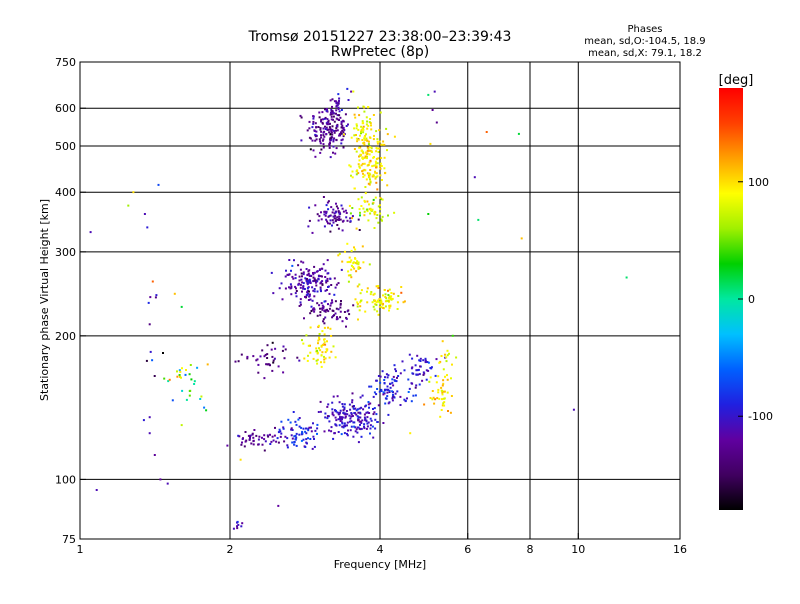 The width and height of the screenshot is (800, 604). What do you see at coordinates (578, 549) in the screenshot?
I see `x-tick-label: 10` at bounding box center [578, 549].